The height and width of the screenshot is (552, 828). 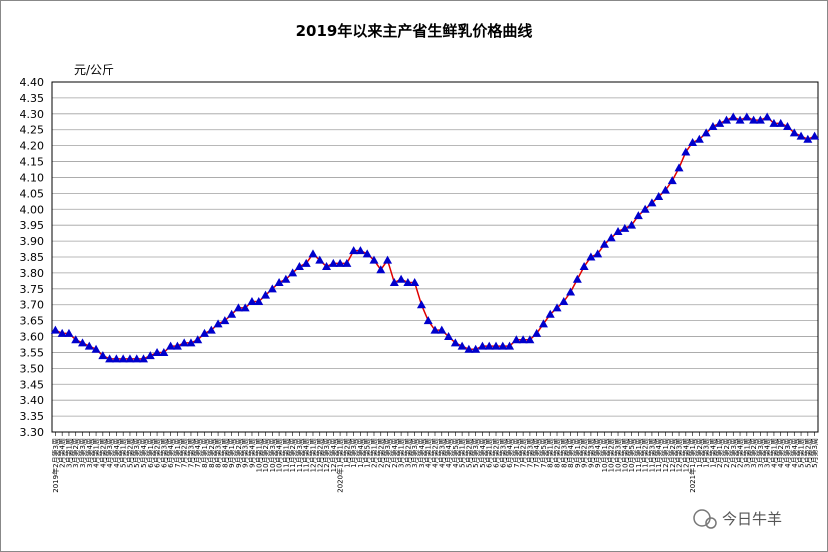 I want to click on y-tick-label: 3.30, so click(x=32, y=432).